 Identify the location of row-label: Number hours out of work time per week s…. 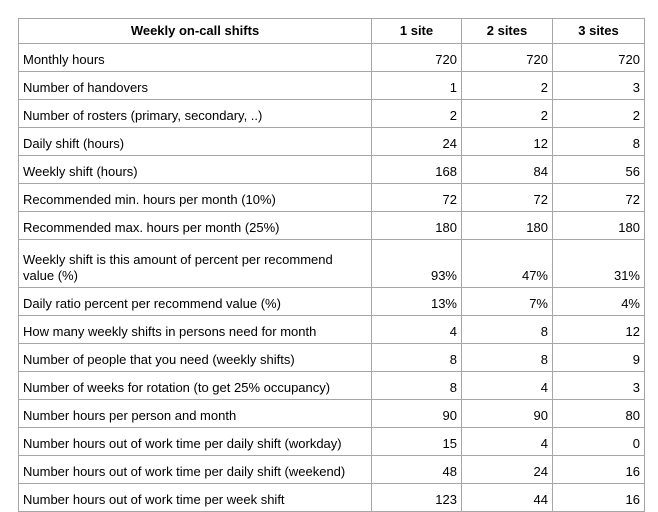
(195, 497).